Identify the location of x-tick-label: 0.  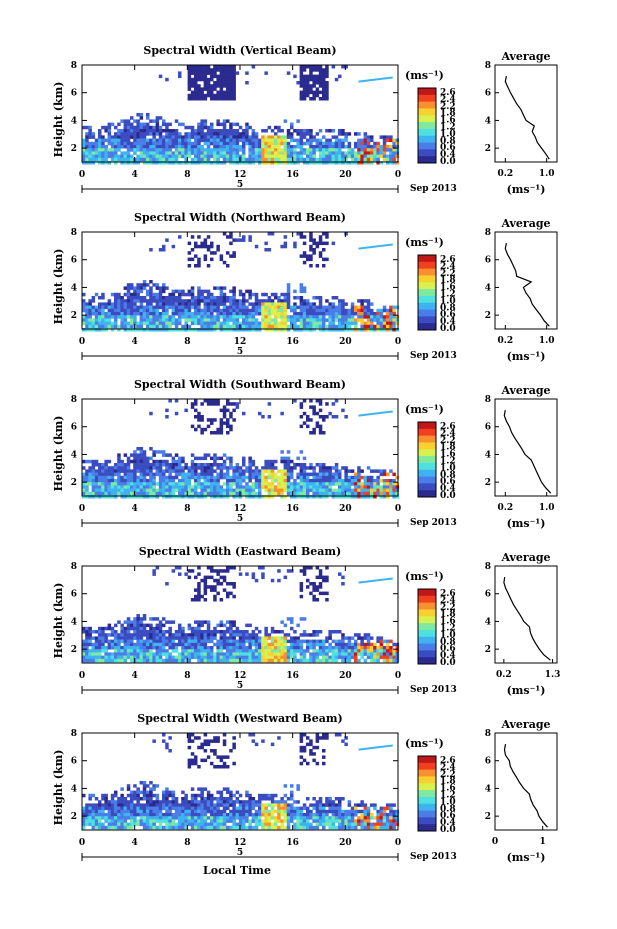
(398, 175).